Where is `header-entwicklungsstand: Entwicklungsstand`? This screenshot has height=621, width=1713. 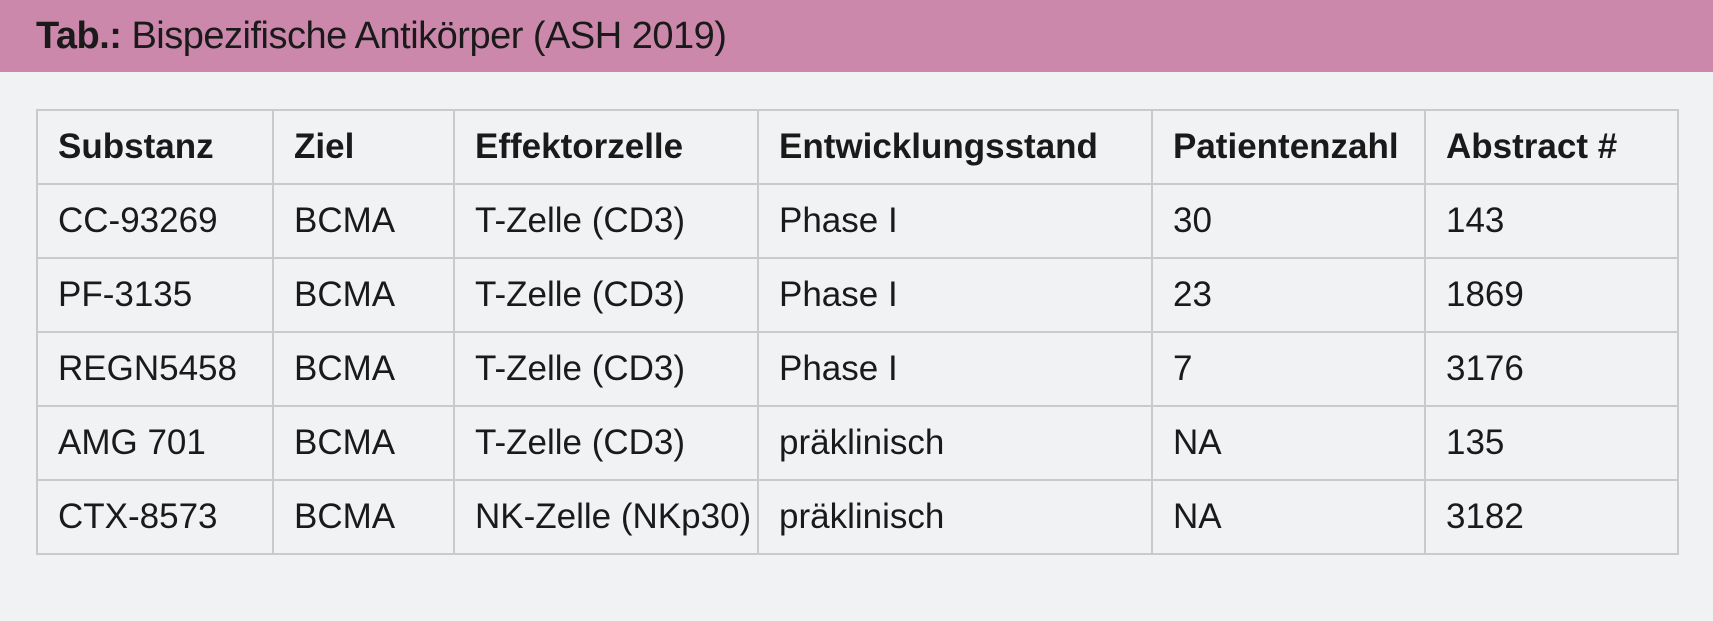
header-entwicklungsstand: Entwicklungsstand is located at coordinates (955, 147).